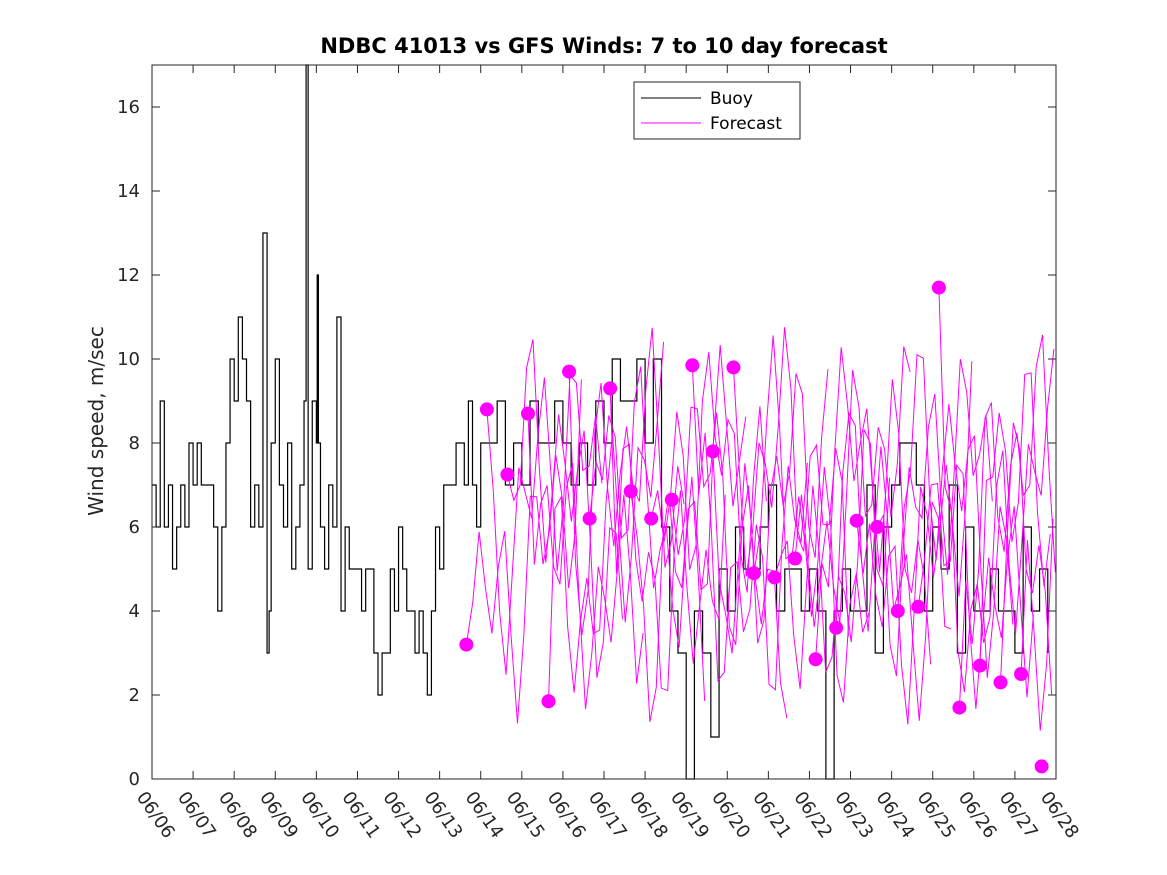 The width and height of the screenshot is (1167, 875). Describe the element at coordinates (607, 815) in the screenshot. I see `x-tick-label: 06/17` at that location.